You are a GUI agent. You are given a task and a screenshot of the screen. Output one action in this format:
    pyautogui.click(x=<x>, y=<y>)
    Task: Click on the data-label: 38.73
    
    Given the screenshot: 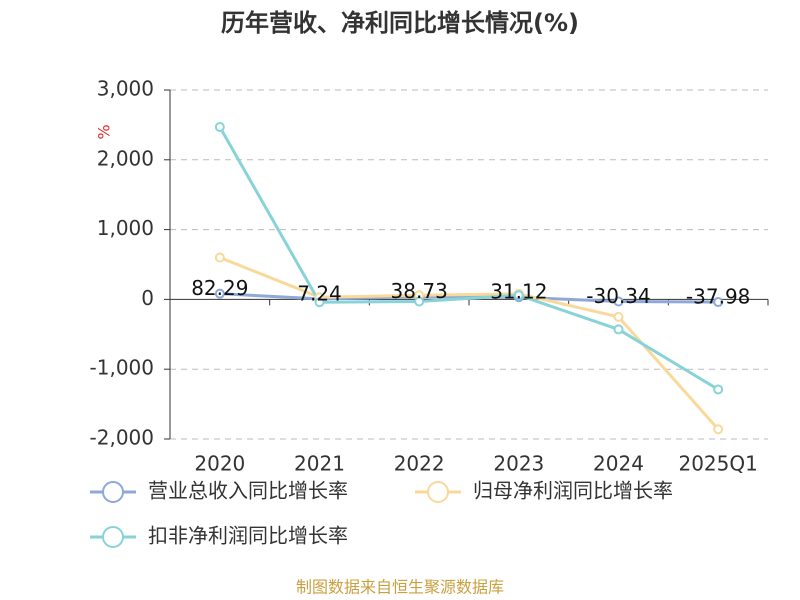 What is the action you would take?
    pyautogui.click(x=419, y=291)
    